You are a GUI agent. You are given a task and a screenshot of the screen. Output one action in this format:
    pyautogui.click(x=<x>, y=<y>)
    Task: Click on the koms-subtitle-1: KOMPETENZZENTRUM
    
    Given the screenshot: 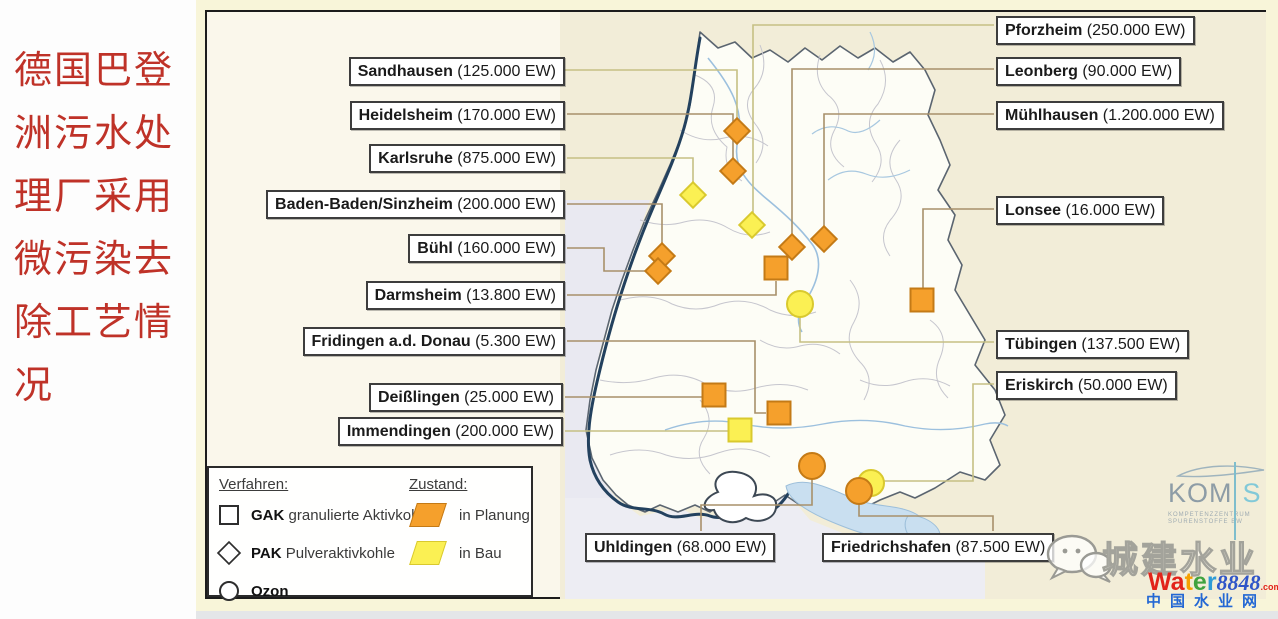 What is the action you would take?
    pyautogui.click(x=1209, y=515)
    